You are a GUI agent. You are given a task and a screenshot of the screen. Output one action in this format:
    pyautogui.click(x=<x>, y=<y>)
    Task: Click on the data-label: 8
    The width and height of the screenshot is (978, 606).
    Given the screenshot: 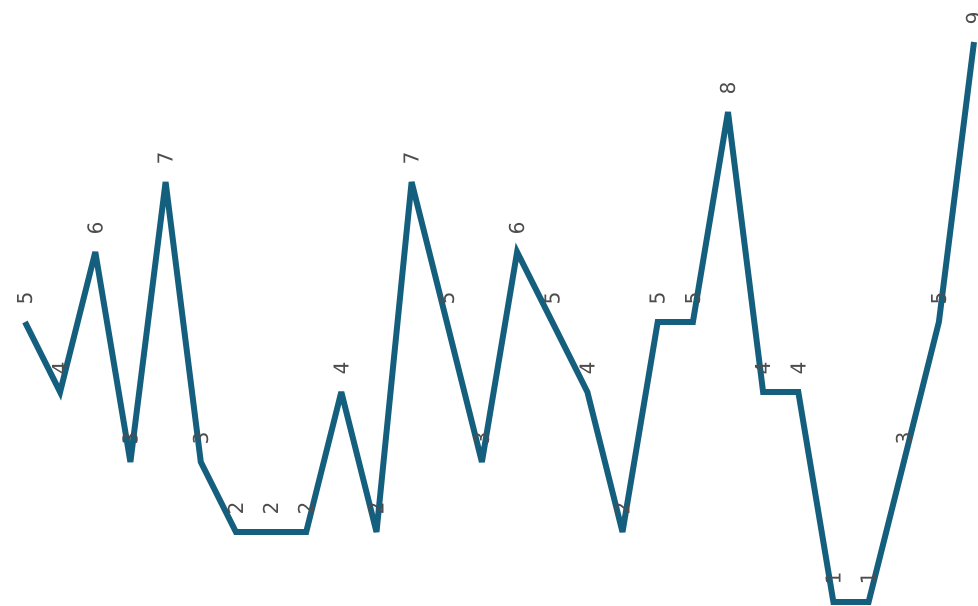 What is the action you would take?
    pyautogui.click(x=728, y=88)
    